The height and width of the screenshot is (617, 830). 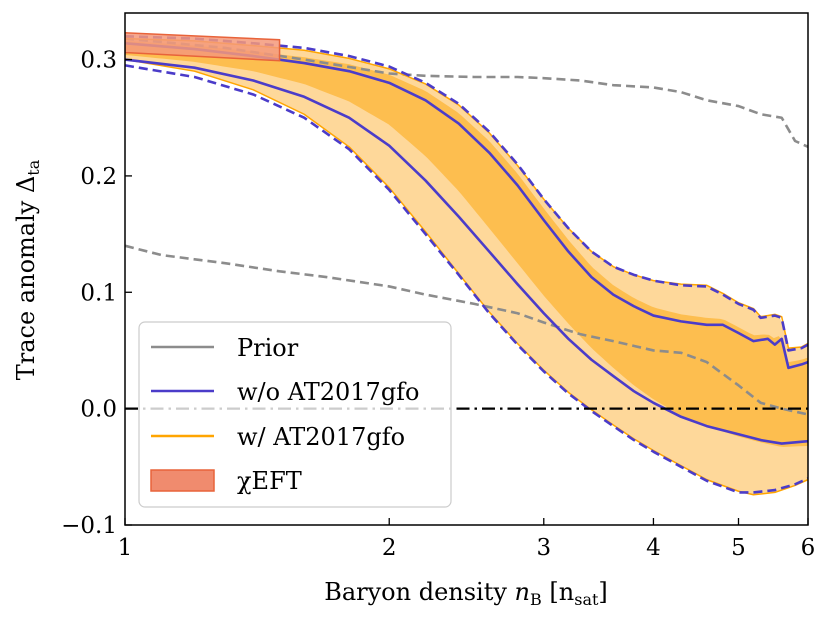 What do you see at coordinates (268, 348) in the screenshot?
I see `legend-label-prior: Prior` at bounding box center [268, 348].